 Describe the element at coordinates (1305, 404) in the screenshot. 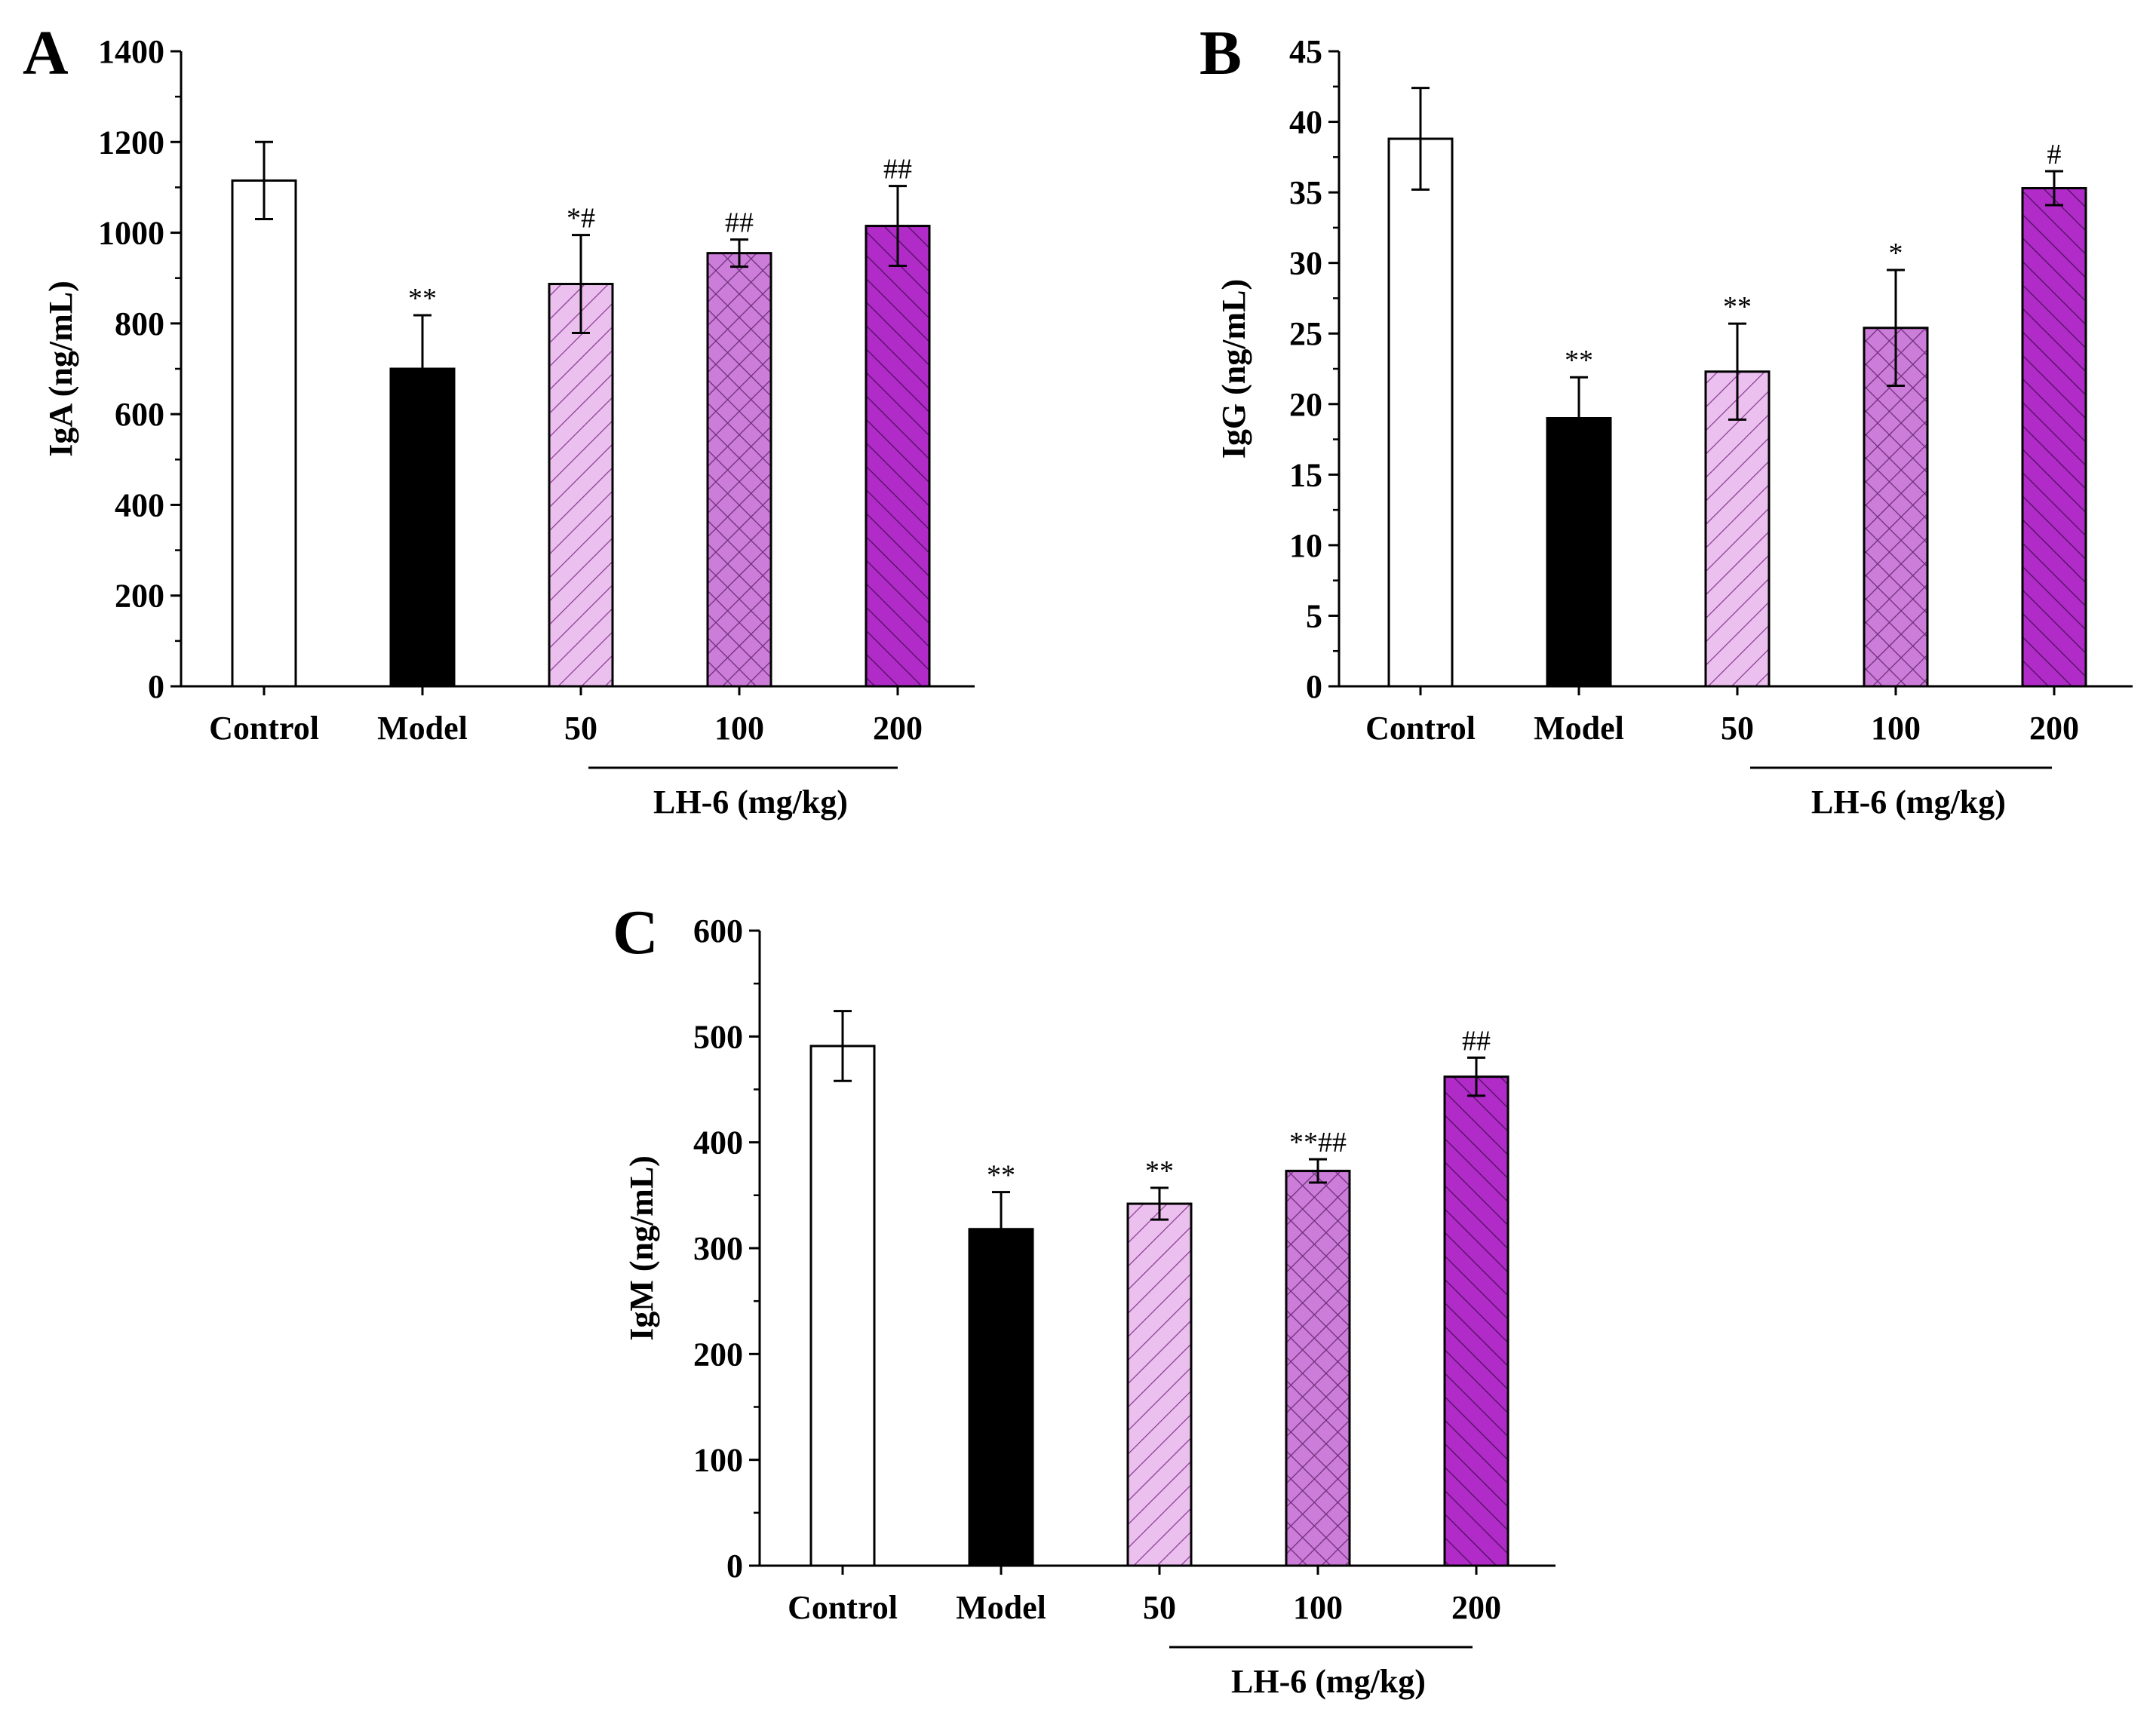

I see `y-tick-label-b: 20` at that location.